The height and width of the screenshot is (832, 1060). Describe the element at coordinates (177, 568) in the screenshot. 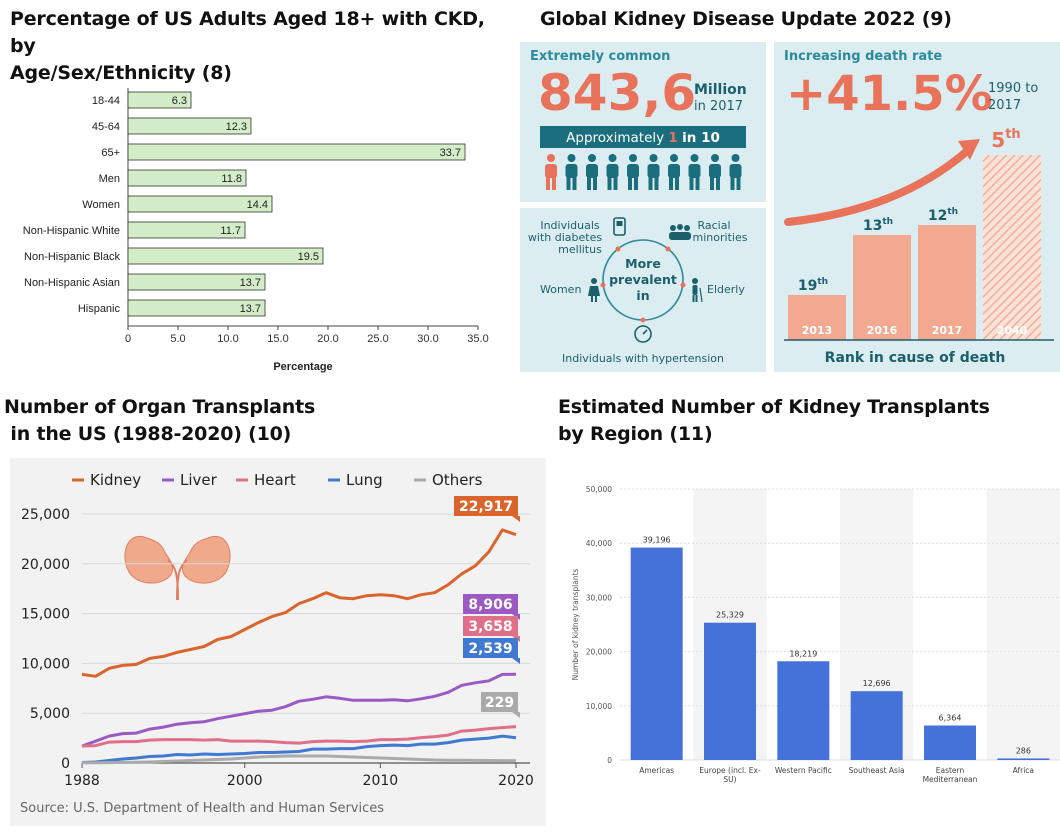

I see `kidneys-icon` at that location.